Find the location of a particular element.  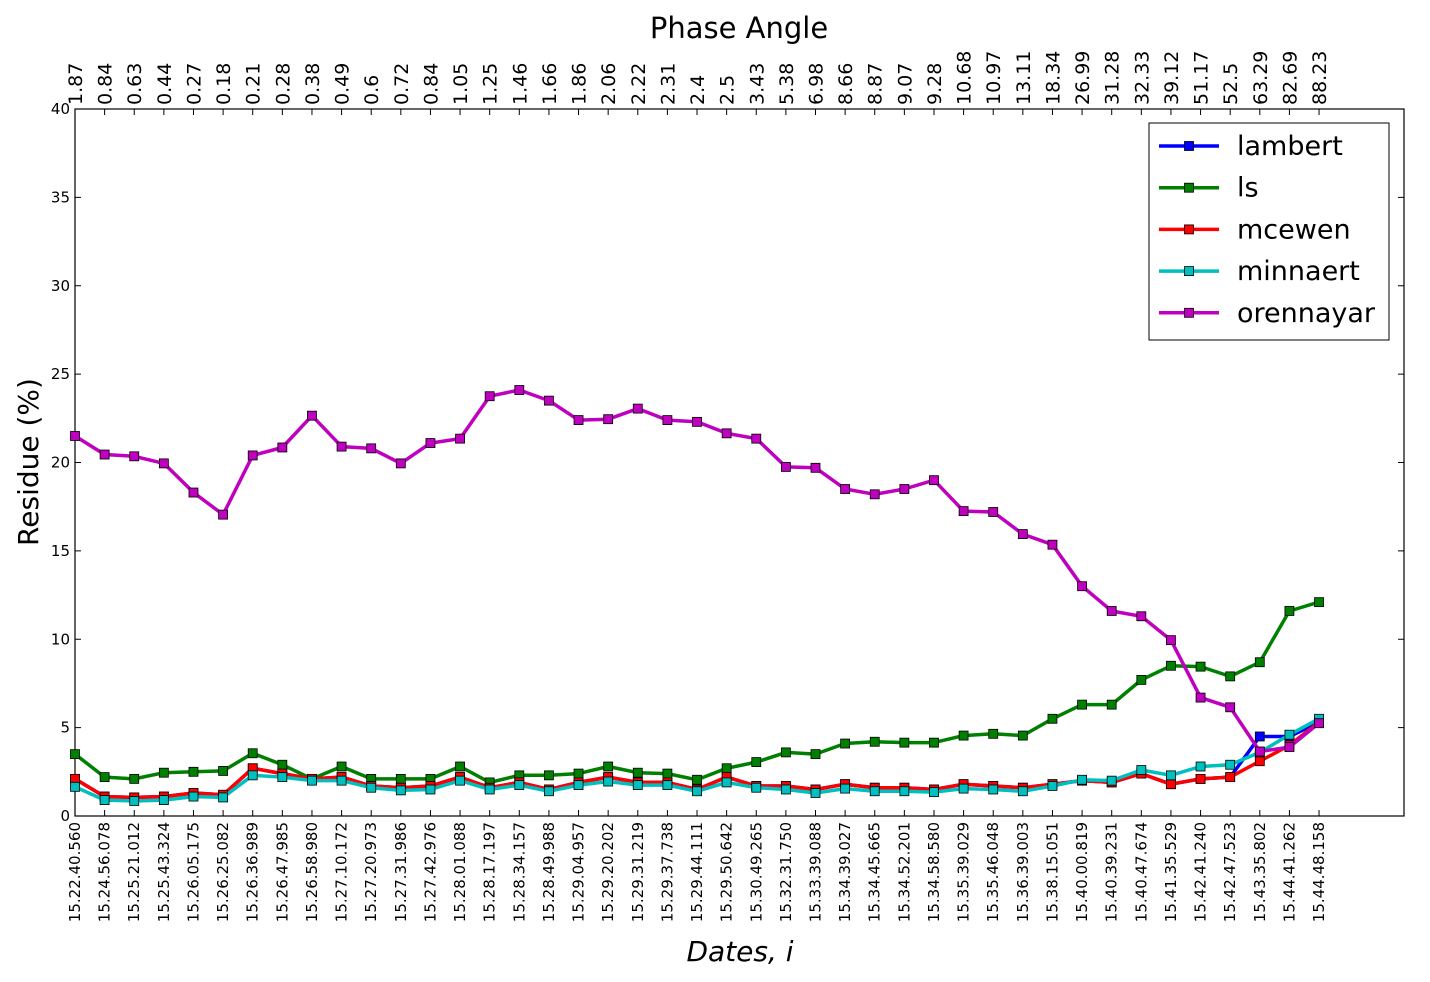

phase-angle-tick-label: 2.4 is located at coordinates (698, 90).